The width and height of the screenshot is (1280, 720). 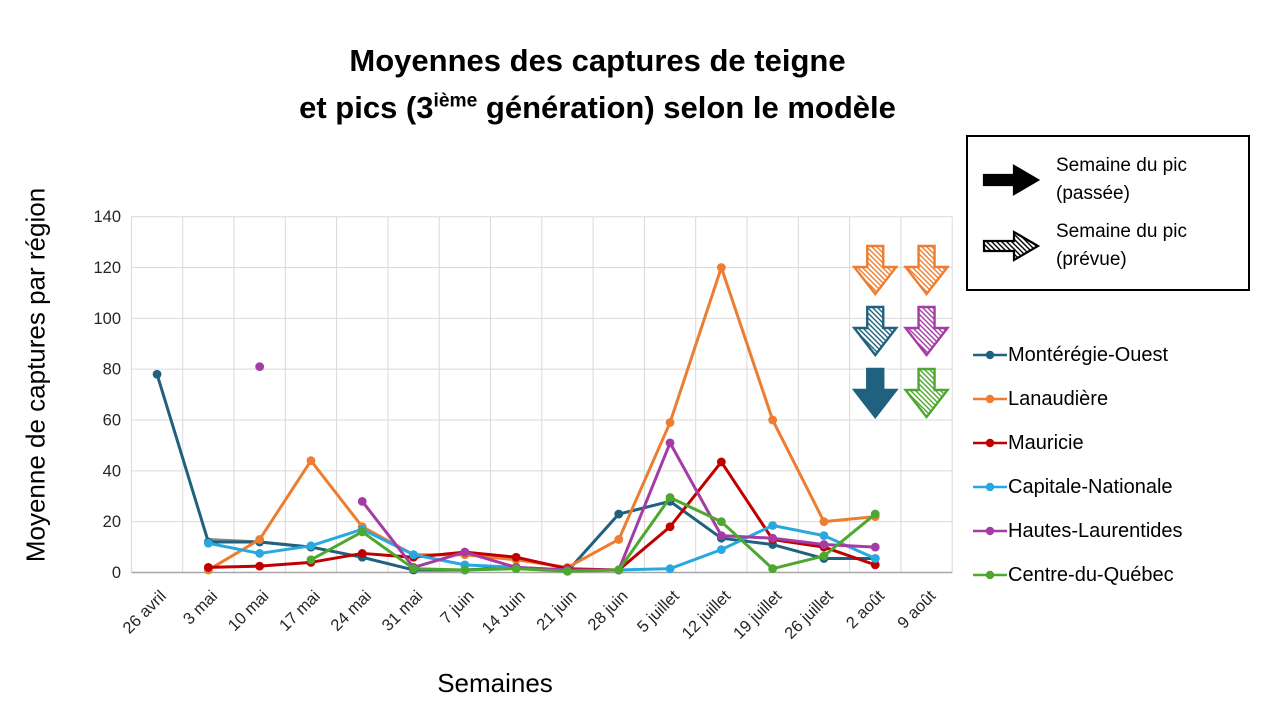 What do you see at coordinates (875, 514) in the screenshot?
I see `data-point-centre-du-quebec-2-aout` at bounding box center [875, 514].